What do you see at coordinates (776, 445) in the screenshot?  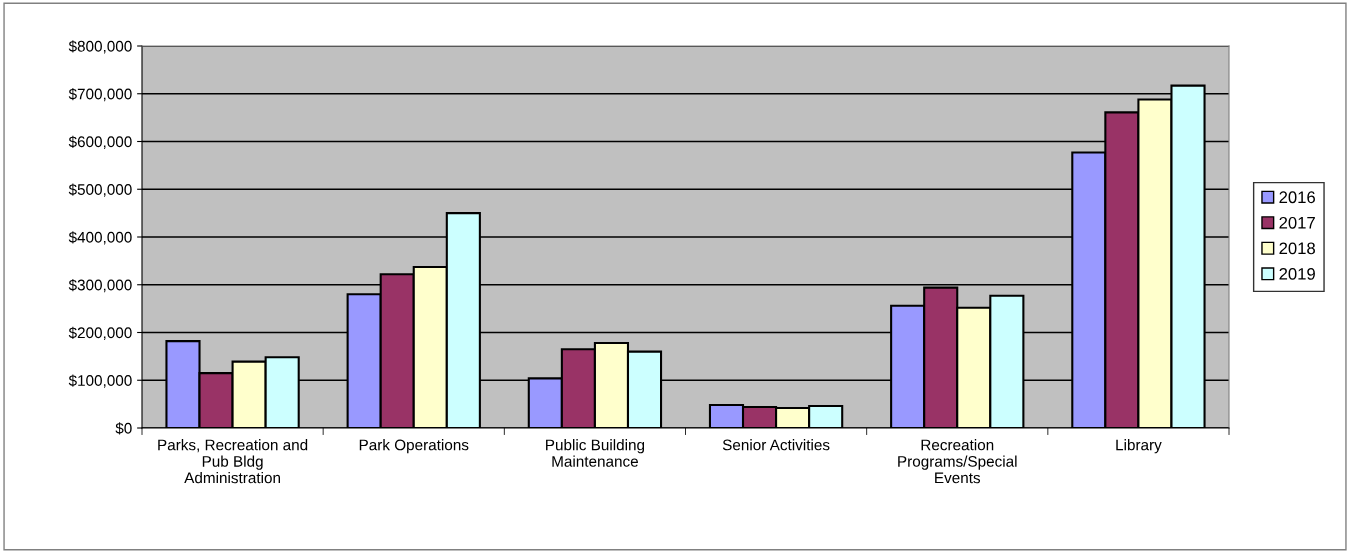 I see `x-tick-label: Senior Activities` at bounding box center [776, 445].